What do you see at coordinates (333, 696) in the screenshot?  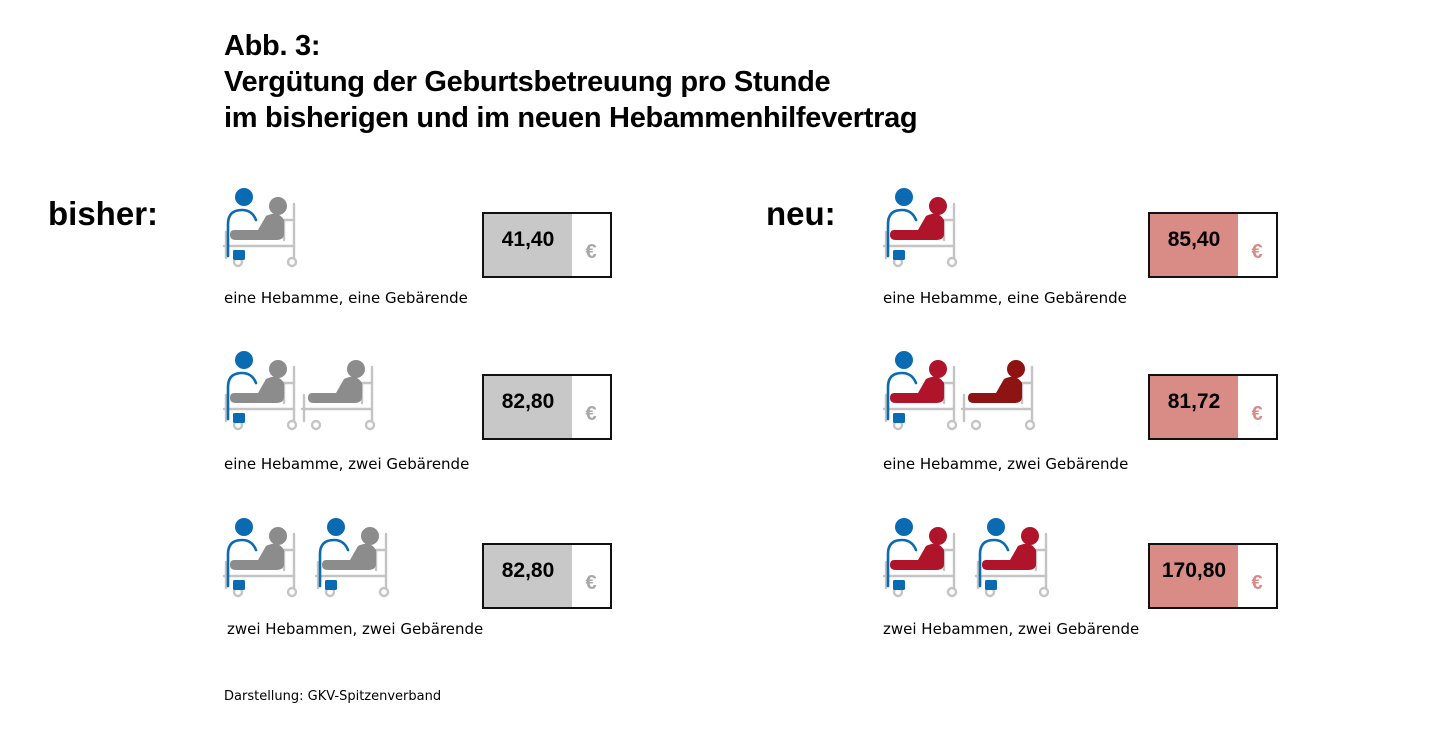 I see `source-note: Darstellung: GKV-Spitzenverband` at bounding box center [333, 696].